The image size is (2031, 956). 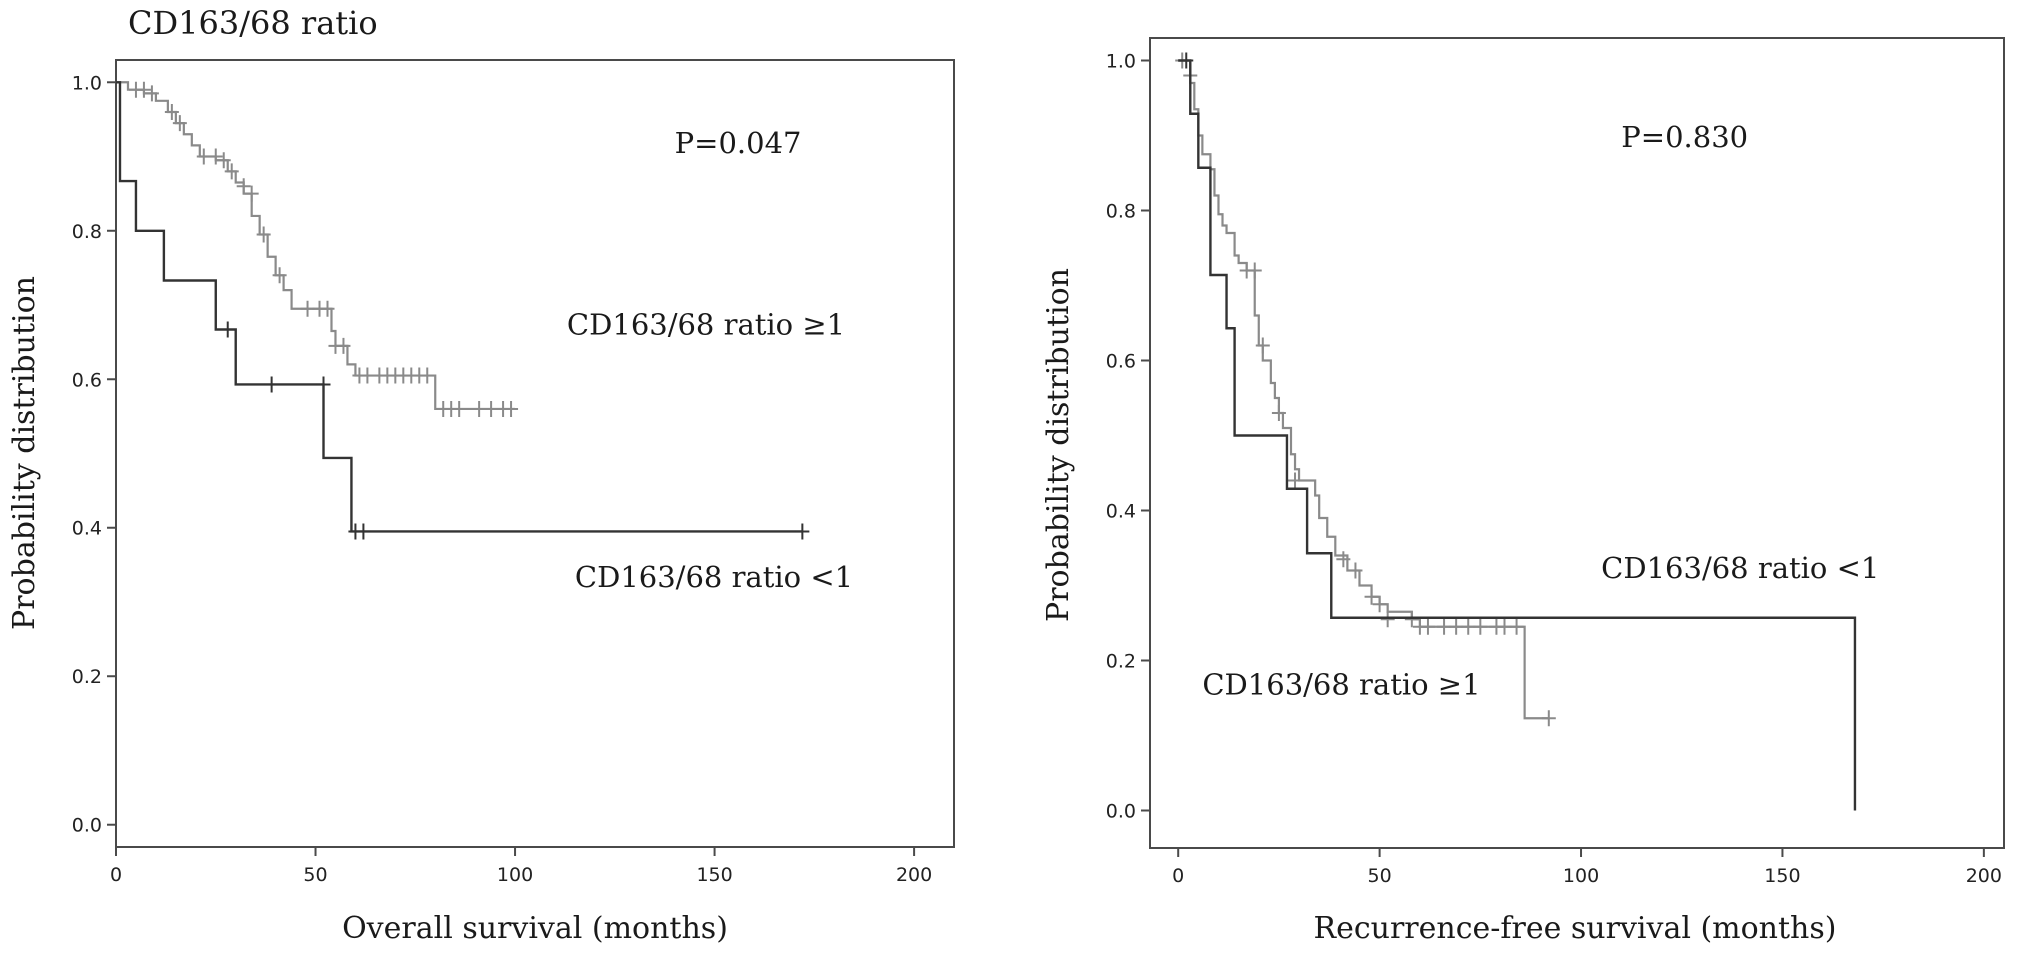 I want to click on rfs-x-axis-label: Recurrence-free survival (months), so click(x=1575, y=928).